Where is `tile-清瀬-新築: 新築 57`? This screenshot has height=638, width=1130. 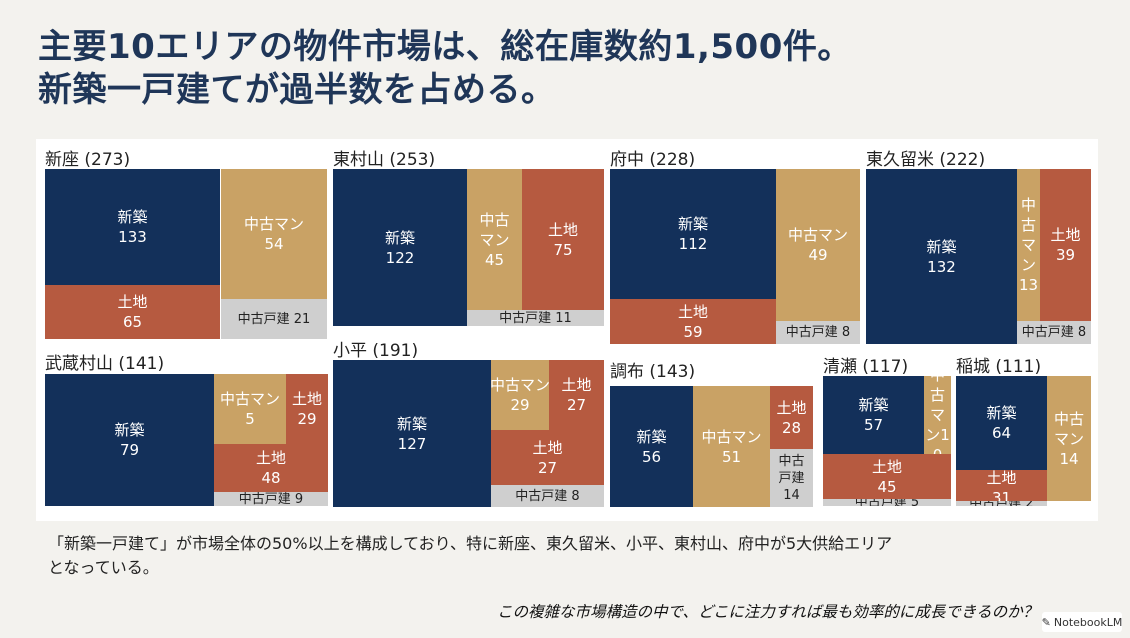
tile-清瀬-新築: 新築 57 is located at coordinates (873, 415).